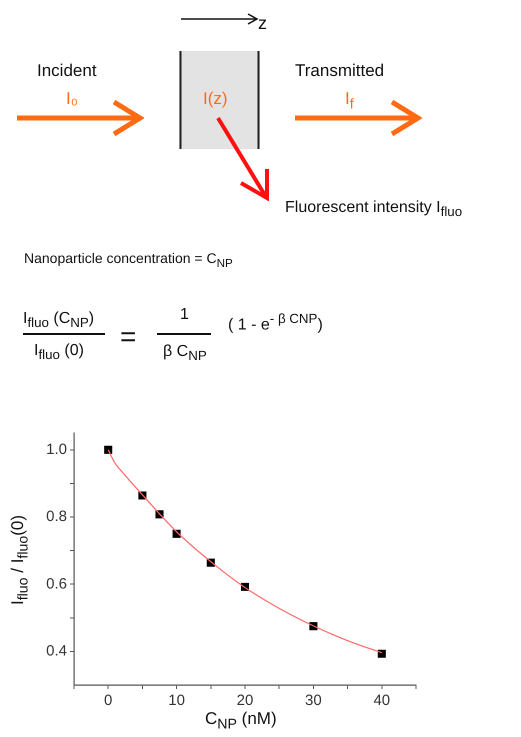 The height and width of the screenshot is (737, 521). I want to click on text: I$_{f}$, so click(349, 100).